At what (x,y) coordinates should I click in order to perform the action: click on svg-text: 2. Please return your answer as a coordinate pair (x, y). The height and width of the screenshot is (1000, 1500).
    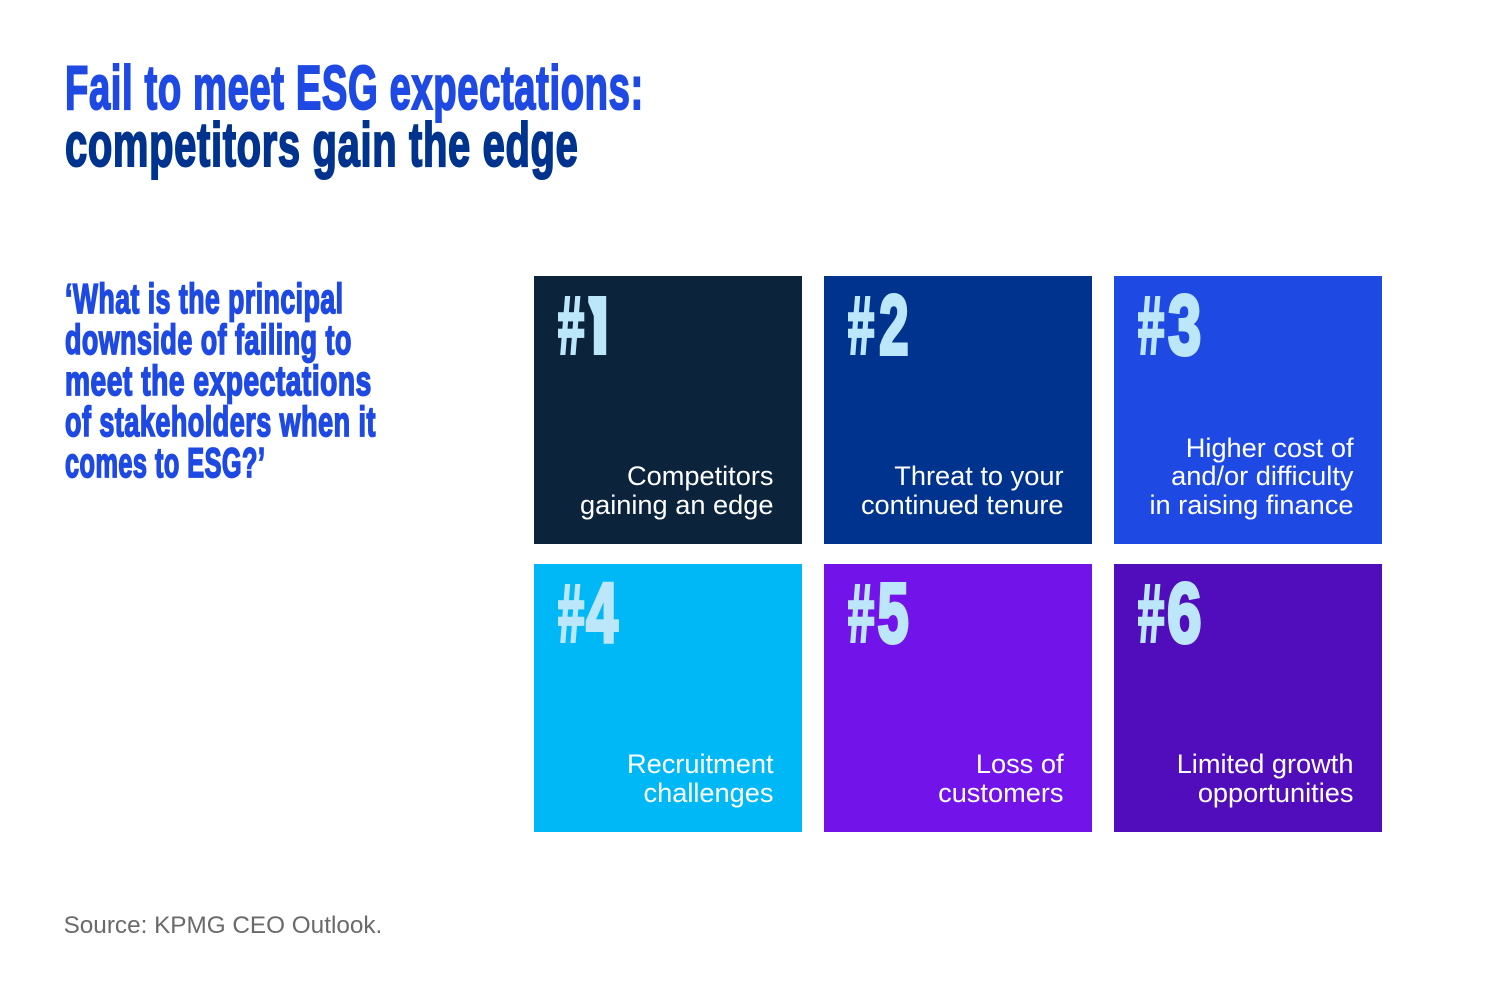
    Looking at the image, I should click on (893, 325).